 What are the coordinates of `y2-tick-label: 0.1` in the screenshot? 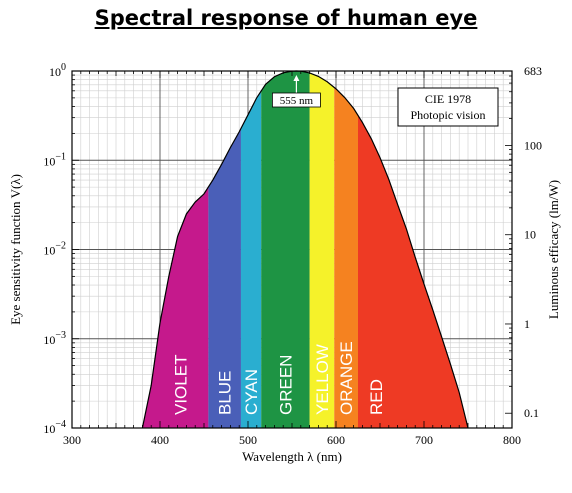 It's located at (531, 413).